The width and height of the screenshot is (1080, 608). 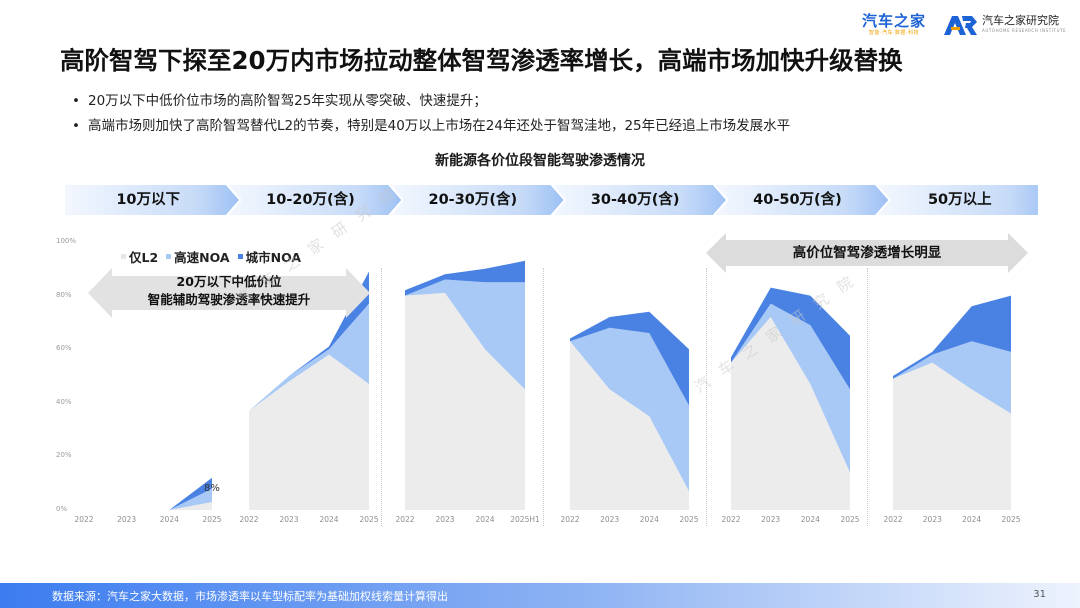 I want to click on logo-left-text: 汽车之家, so click(x=893, y=21).